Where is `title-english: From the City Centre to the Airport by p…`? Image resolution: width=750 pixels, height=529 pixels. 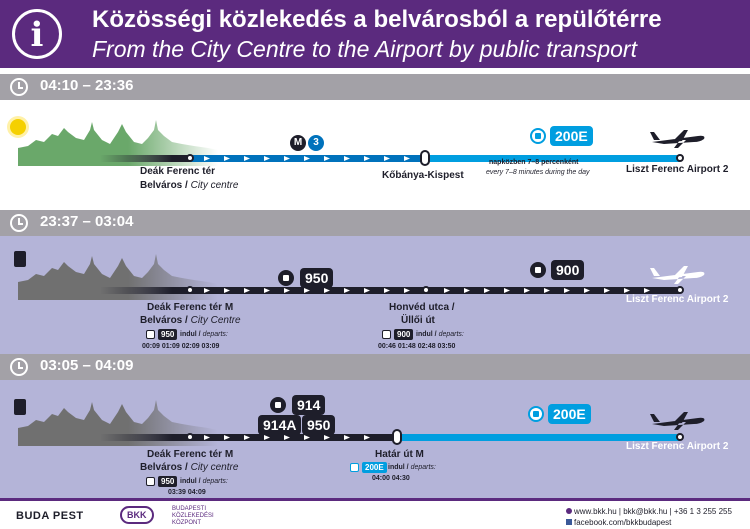
title-english: From the City Centre to the Airport by p… is located at coordinates (364, 49).